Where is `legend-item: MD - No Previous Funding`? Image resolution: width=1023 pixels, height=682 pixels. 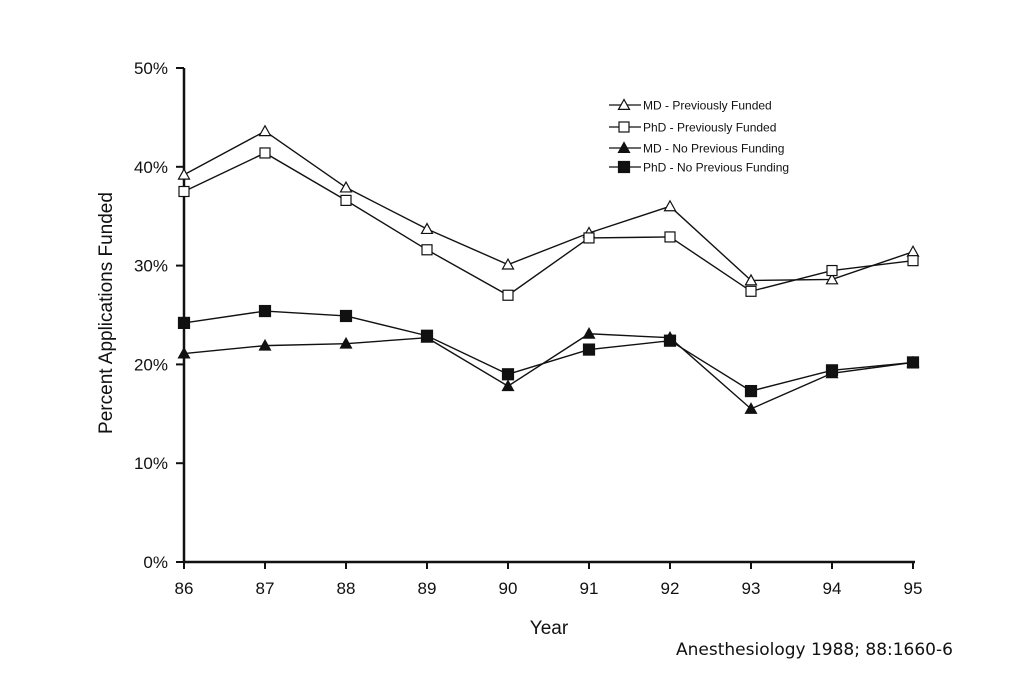
legend-item: MD - No Previous Funding is located at coordinates (696, 148).